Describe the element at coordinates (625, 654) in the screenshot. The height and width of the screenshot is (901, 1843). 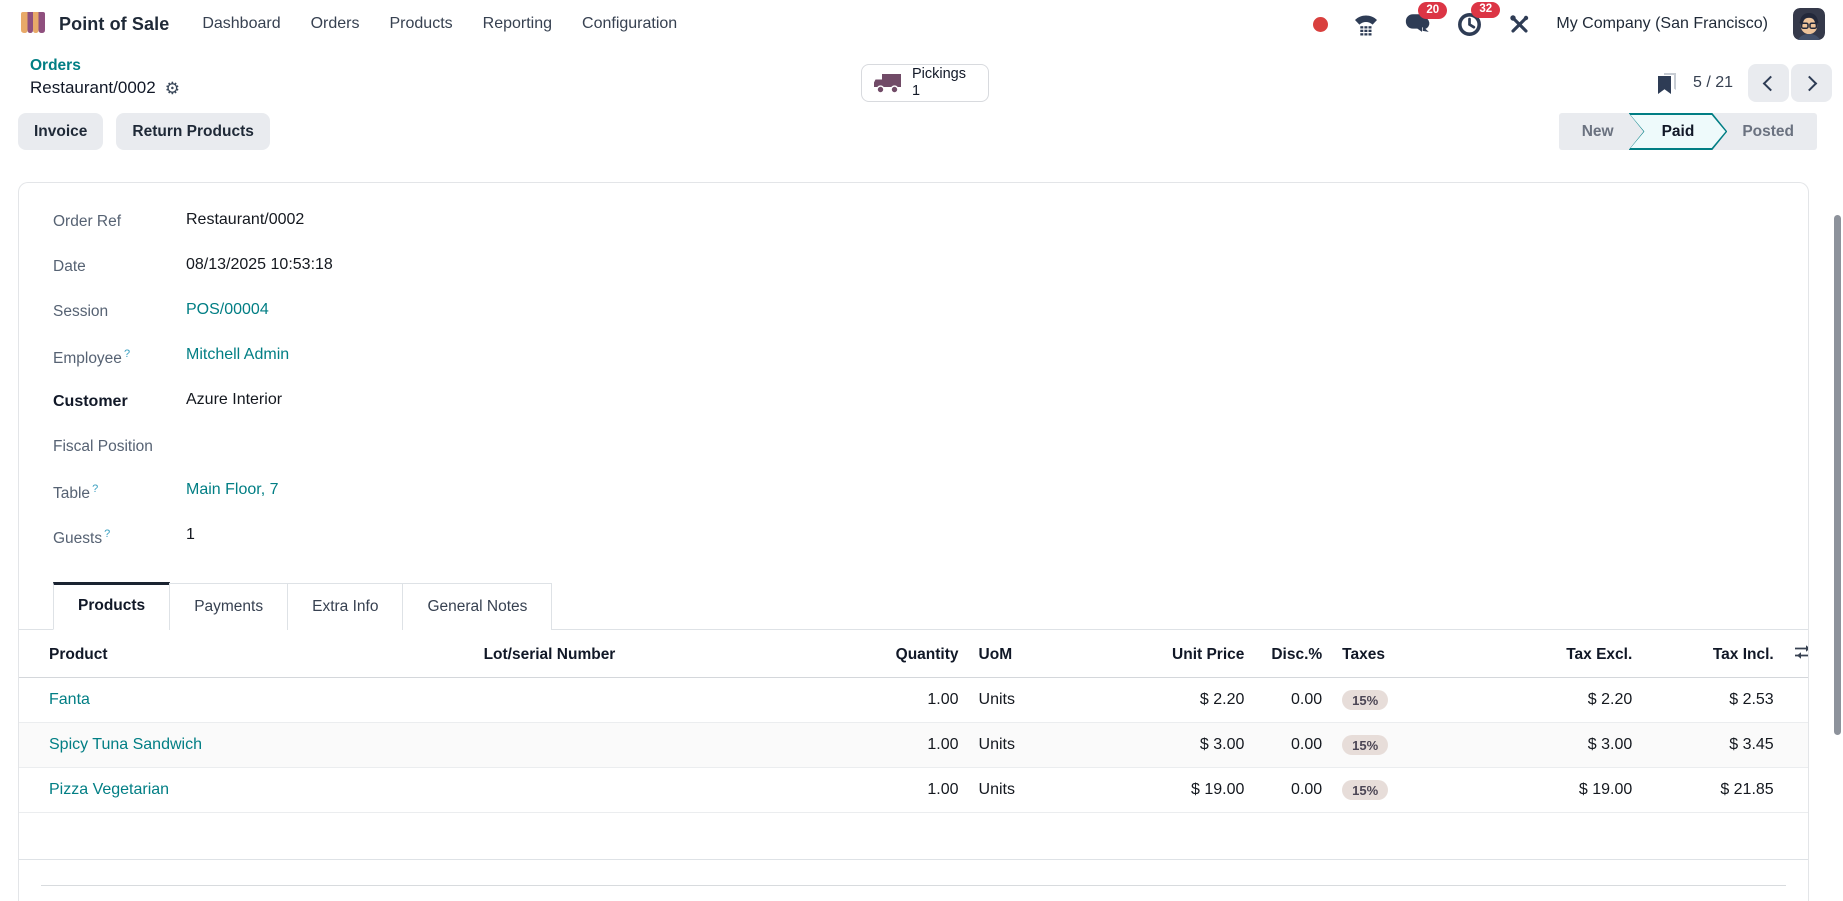
I see `col-lot-serial: Lot/serial Number` at that location.